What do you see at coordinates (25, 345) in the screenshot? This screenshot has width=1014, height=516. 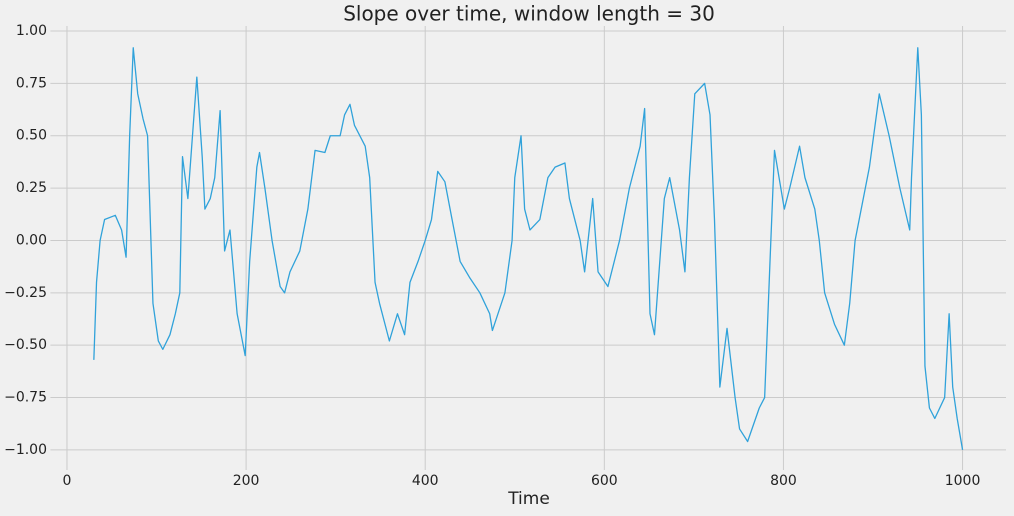 I see `y-tick-label: −0.50` at bounding box center [25, 345].